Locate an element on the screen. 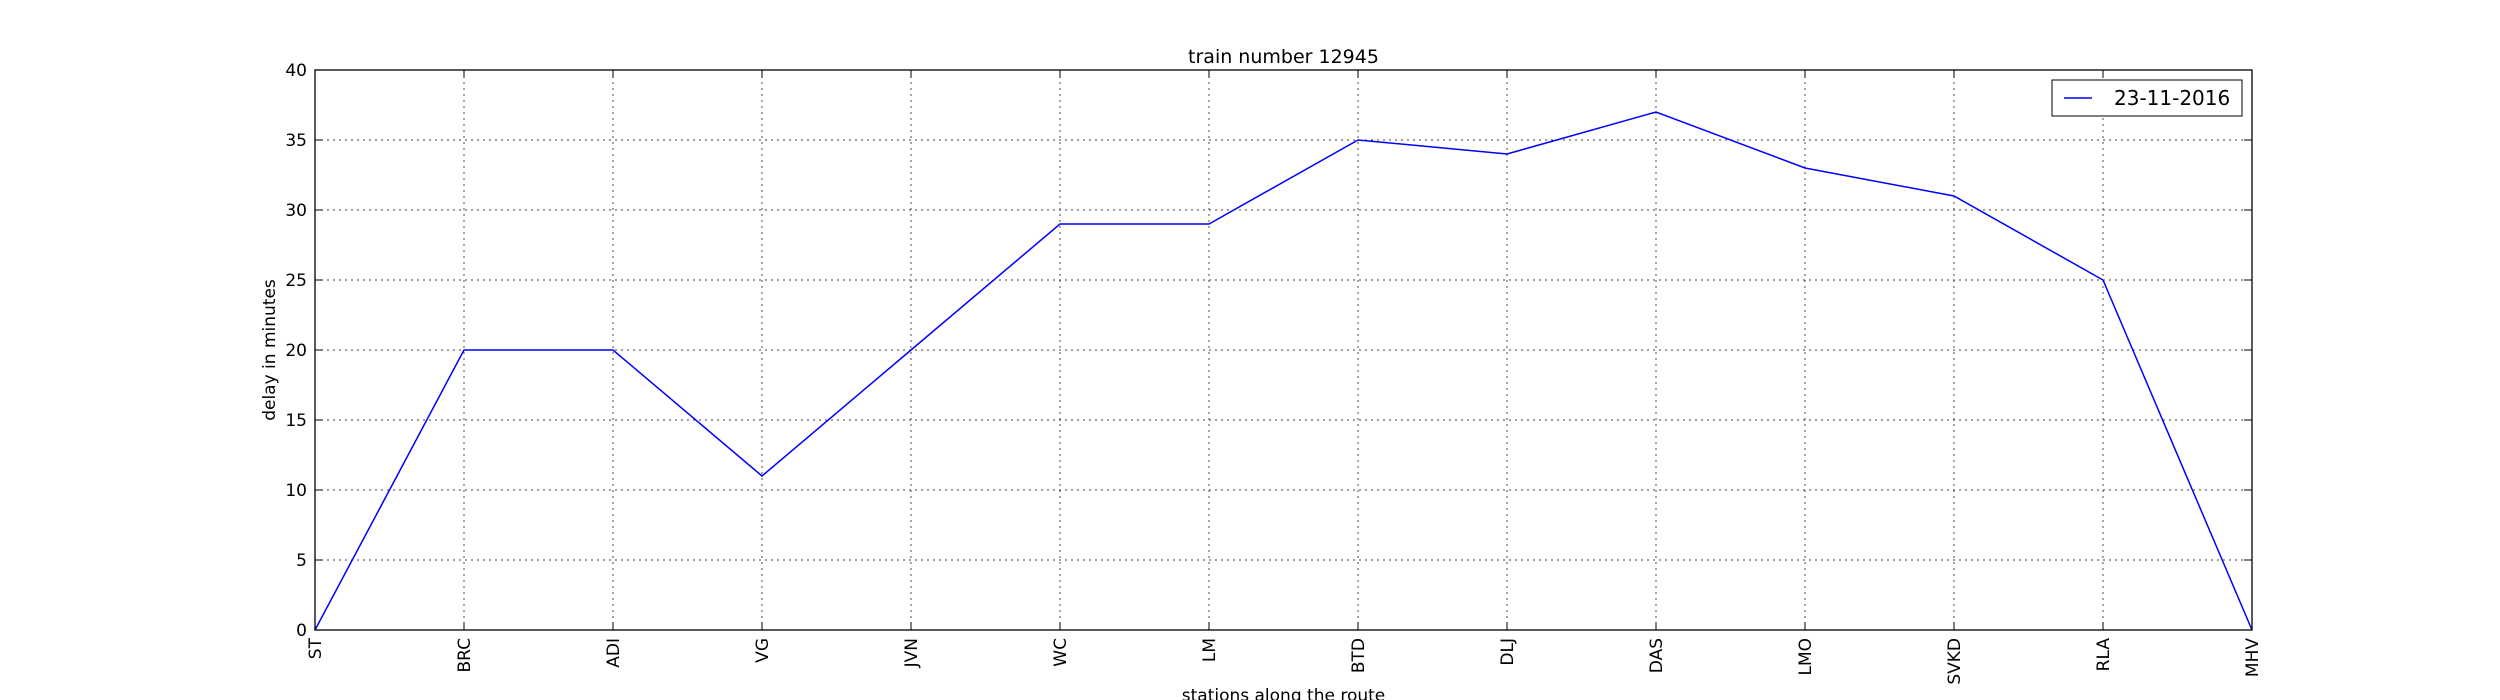 This screenshot has width=2500, height=700. x-tick-label: RLA is located at coordinates (2104, 655).